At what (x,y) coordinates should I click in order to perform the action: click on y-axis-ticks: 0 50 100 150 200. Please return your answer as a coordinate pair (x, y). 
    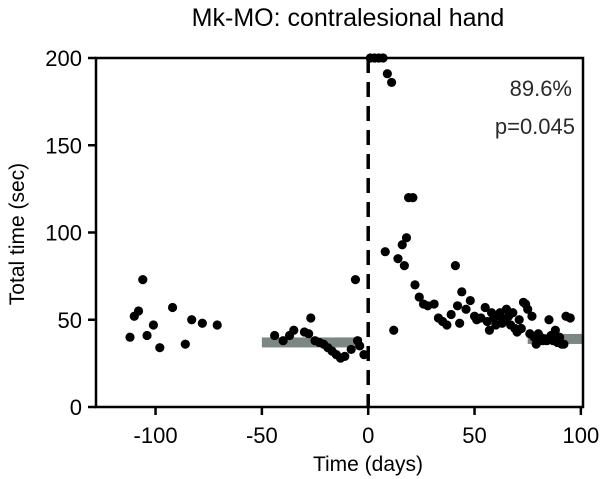
    Looking at the image, I should click on (70, 233).